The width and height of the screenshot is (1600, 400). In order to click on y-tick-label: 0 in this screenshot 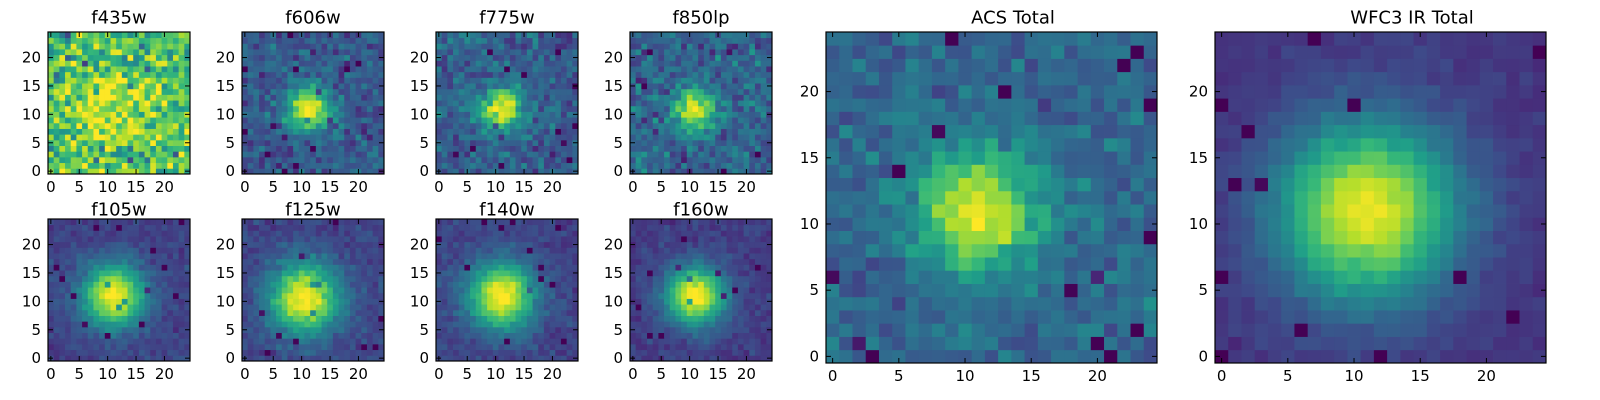, I will do `click(230, 358)`.